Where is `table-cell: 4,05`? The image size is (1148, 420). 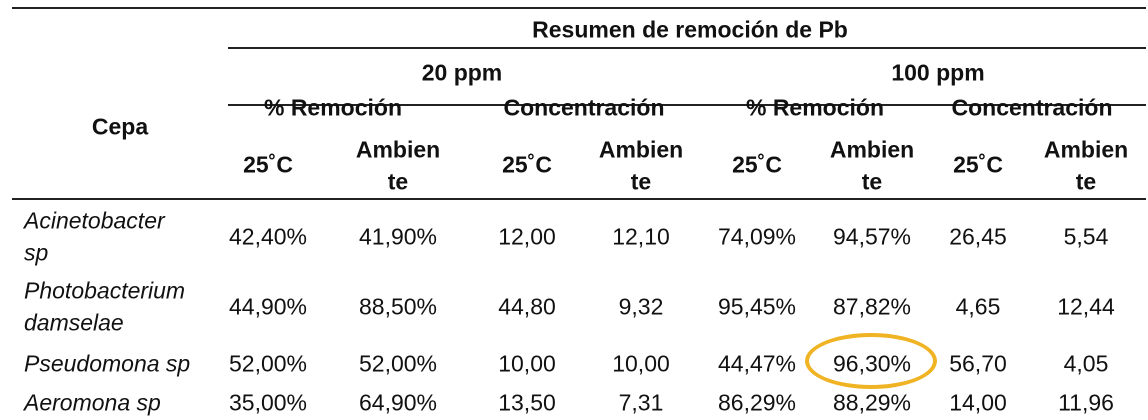 table-cell: 4,05 is located at coordinates (1086, 363).